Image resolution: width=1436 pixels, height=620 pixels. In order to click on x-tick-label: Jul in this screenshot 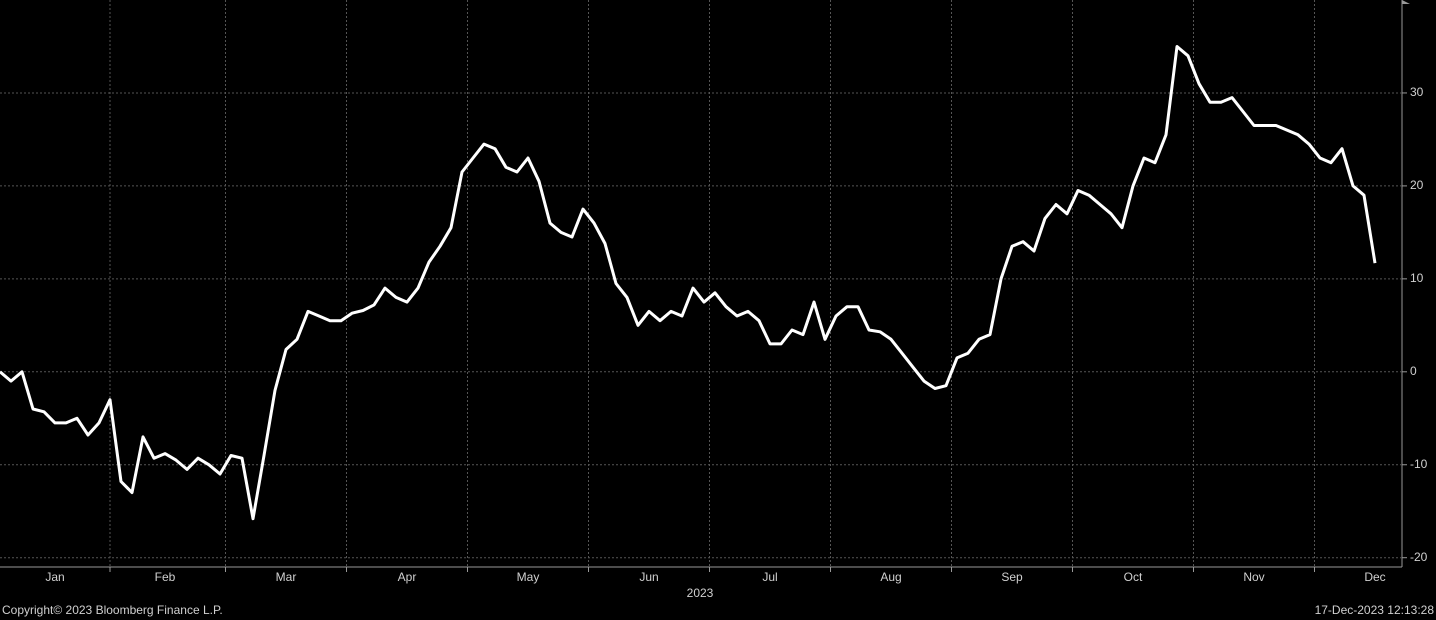, I will do `click(769, 577)`.